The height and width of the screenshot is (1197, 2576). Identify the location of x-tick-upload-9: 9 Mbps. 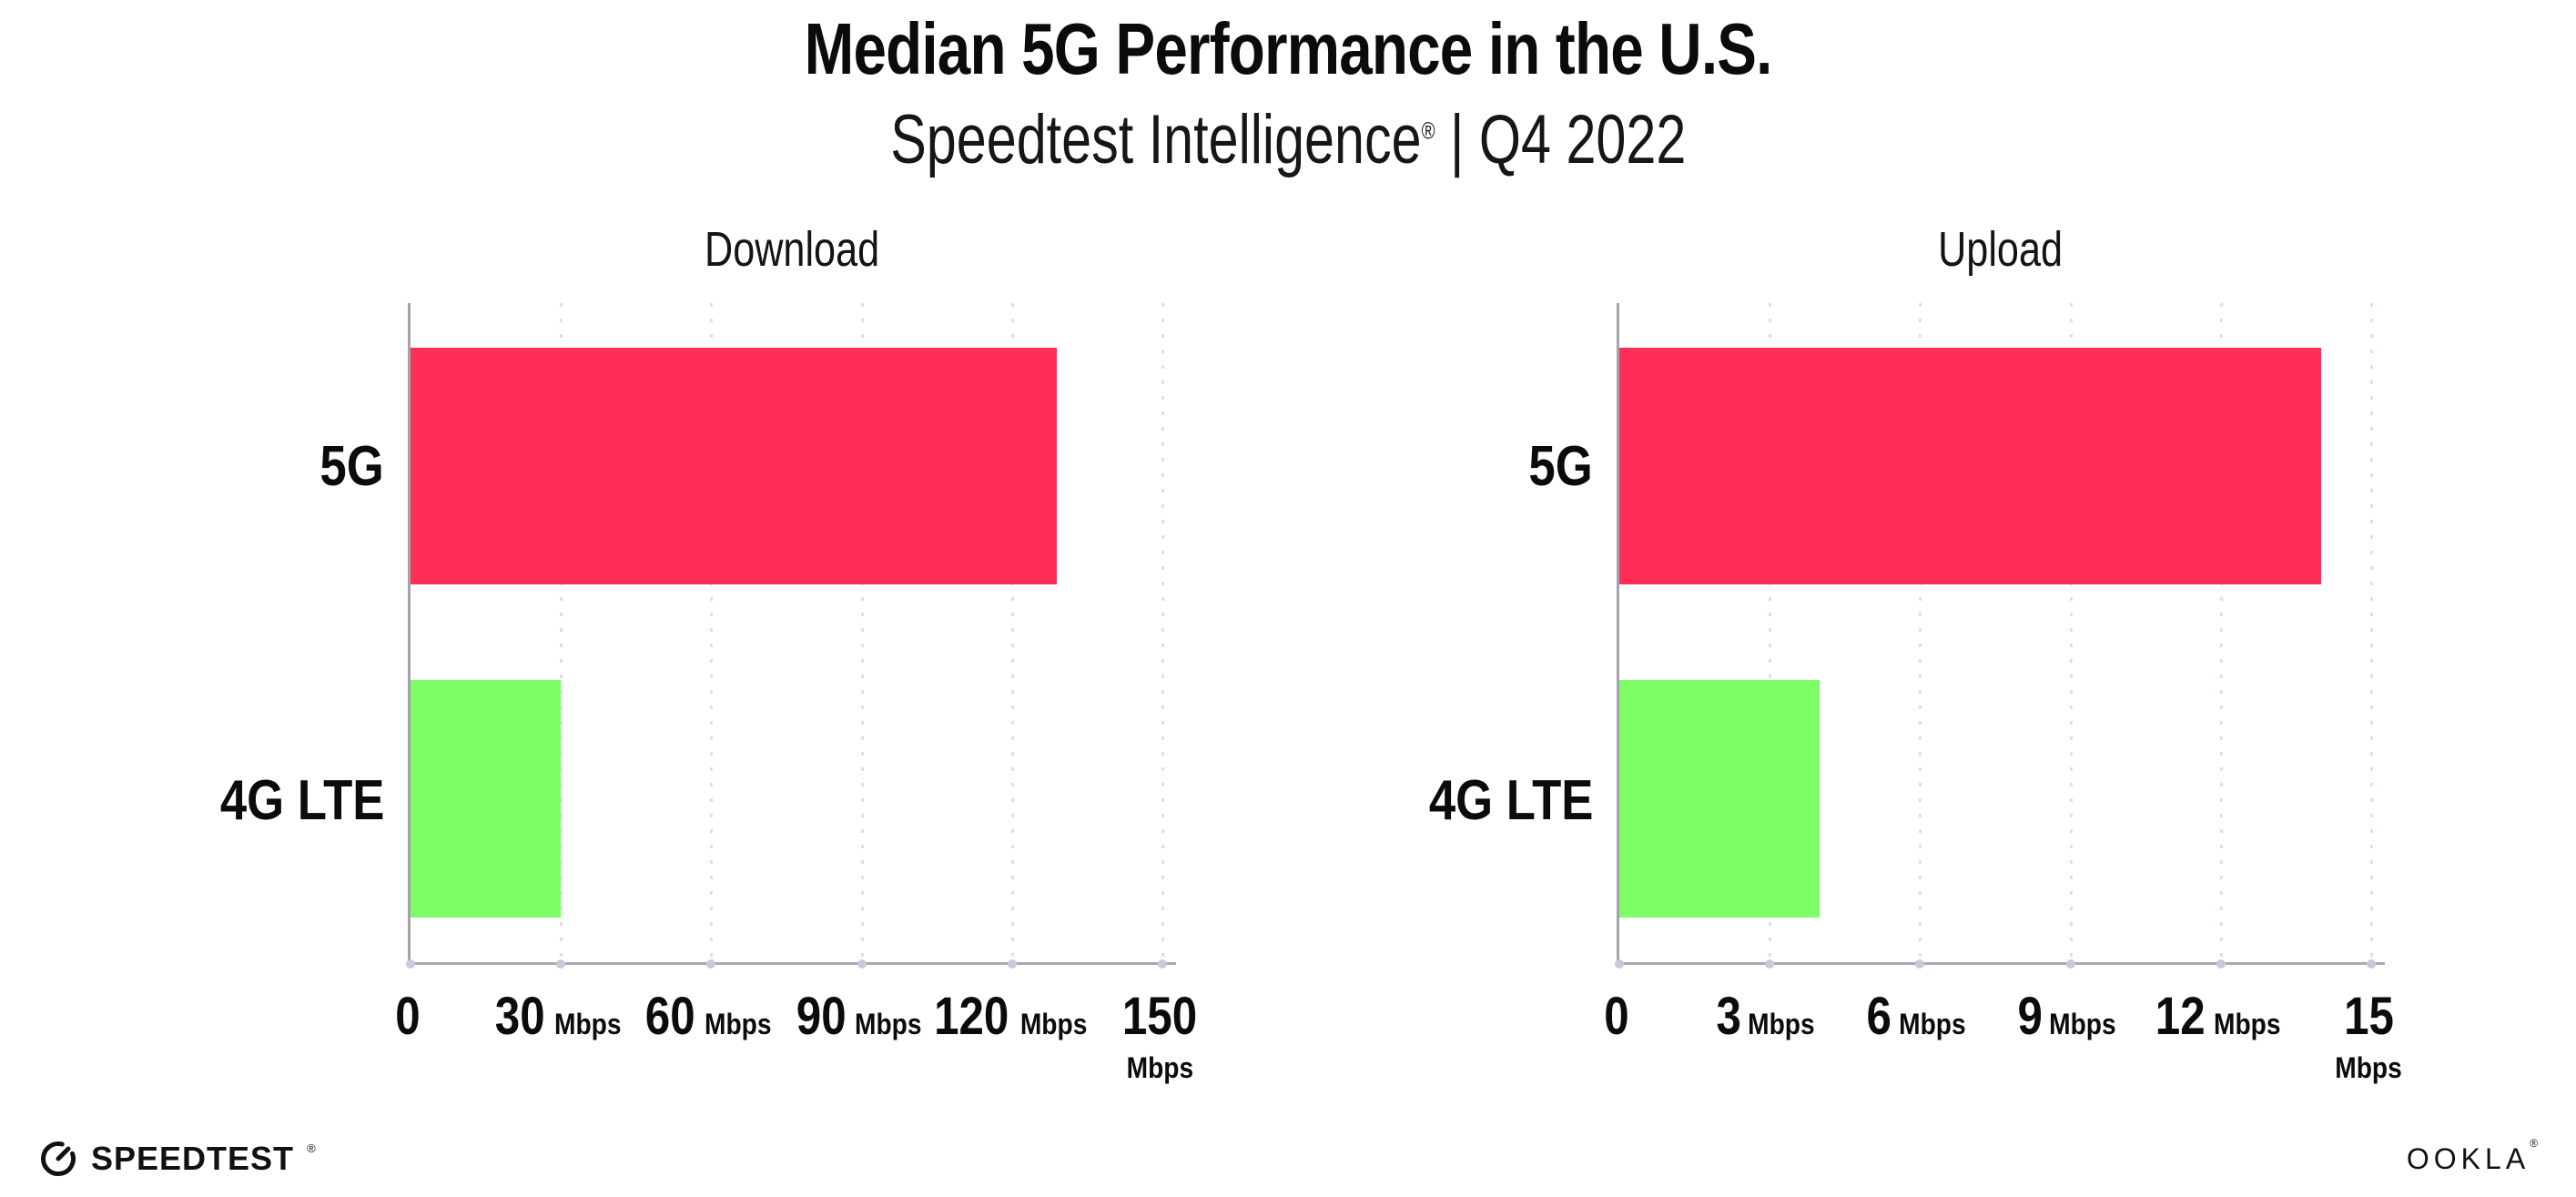
(2068, 1017).